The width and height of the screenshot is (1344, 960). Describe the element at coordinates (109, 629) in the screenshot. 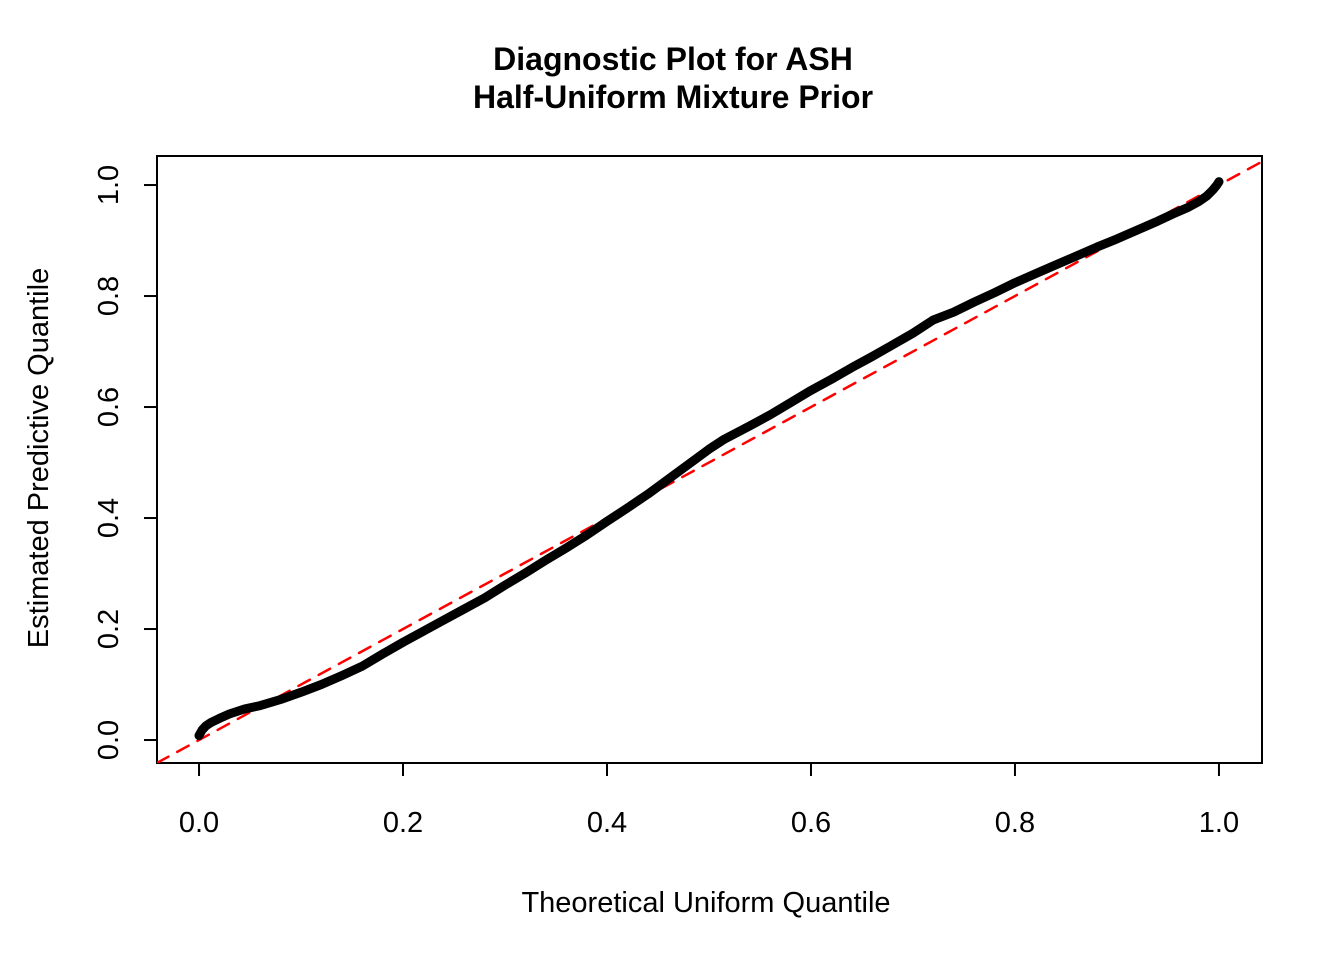

I see `y-axis-tick-label: 0.2` at that location.